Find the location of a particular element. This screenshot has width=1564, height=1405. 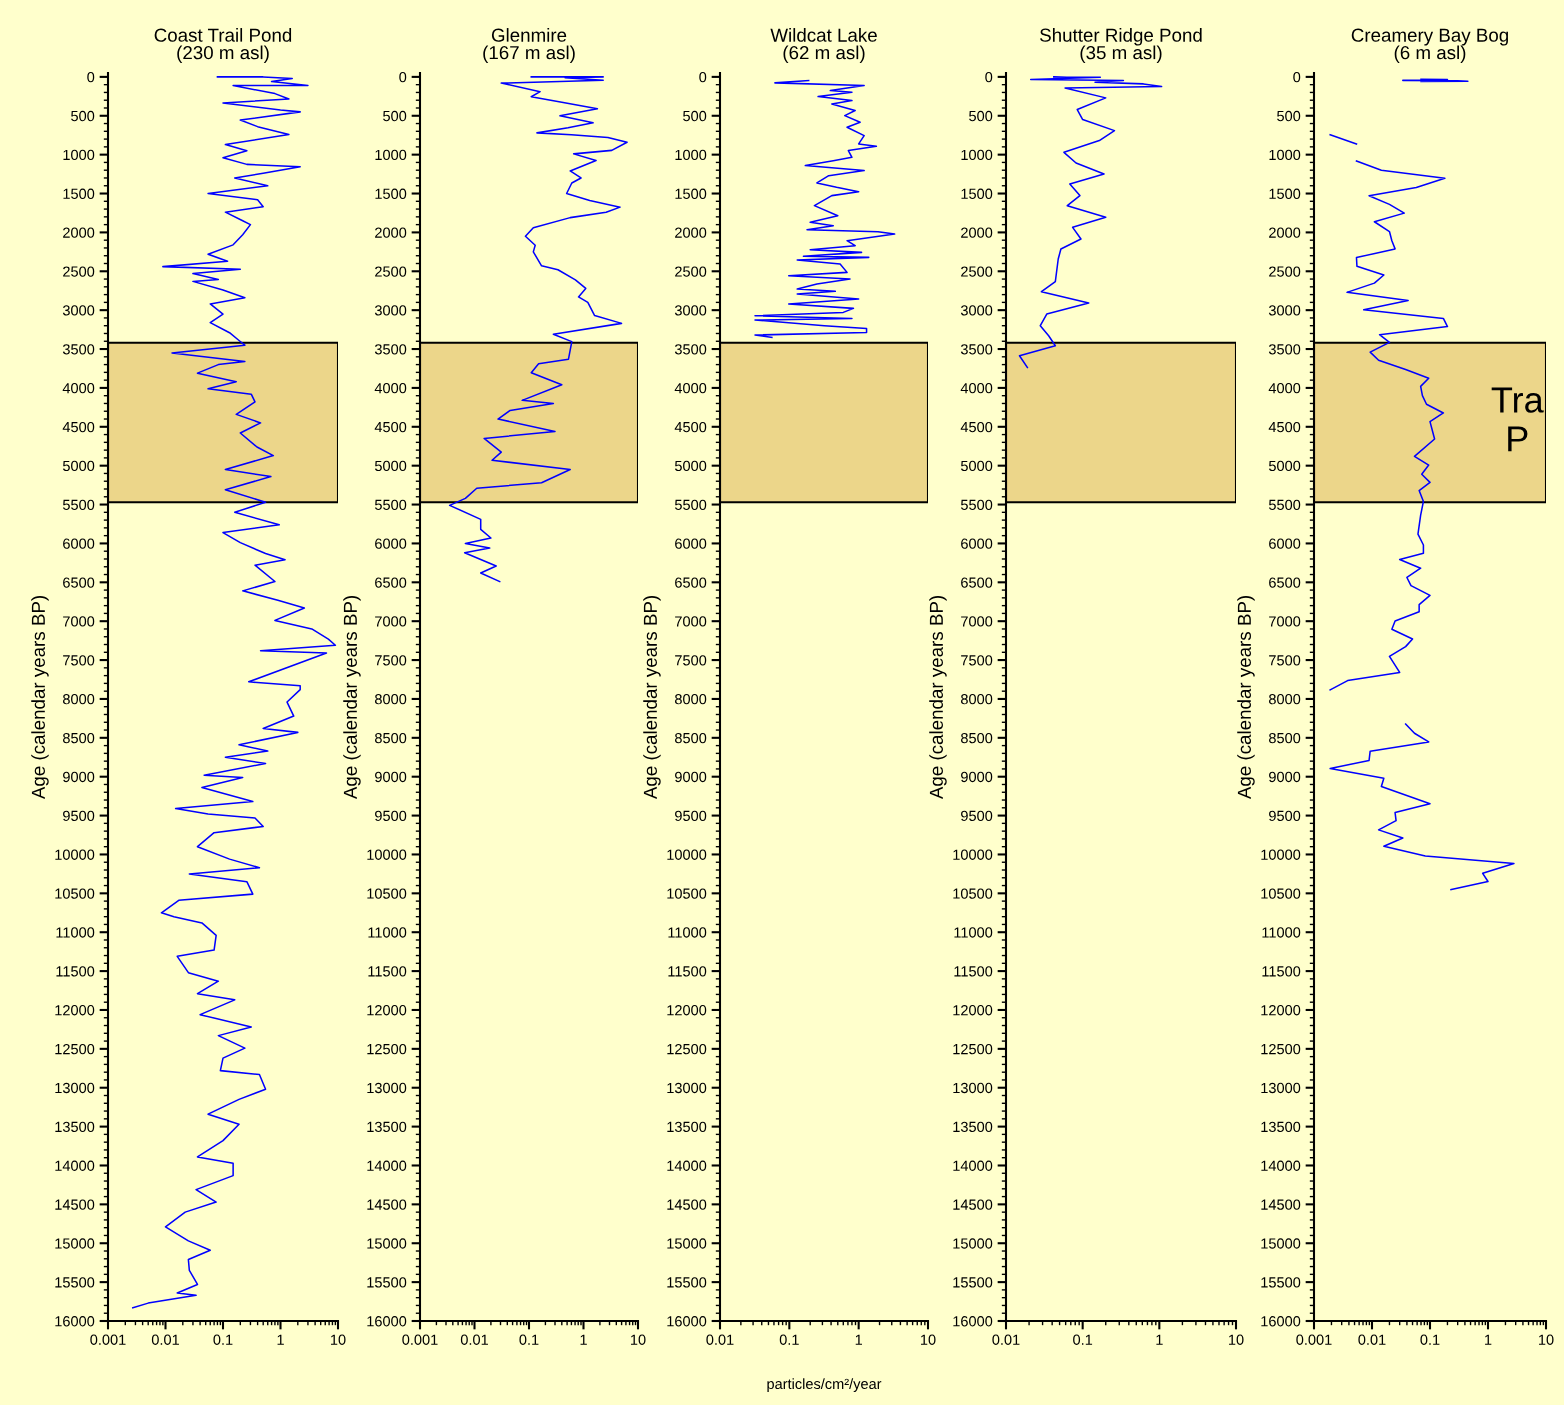

x-axis-title: particles/cm²/year is located at coordinates (824, 1385).